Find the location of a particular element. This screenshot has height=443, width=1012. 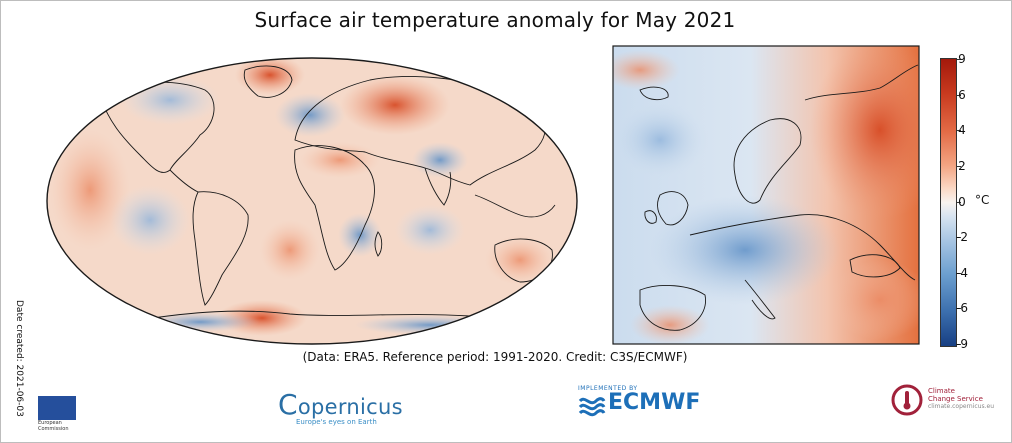

anomaly-cool-southocean is located at coordinates (200, 322).